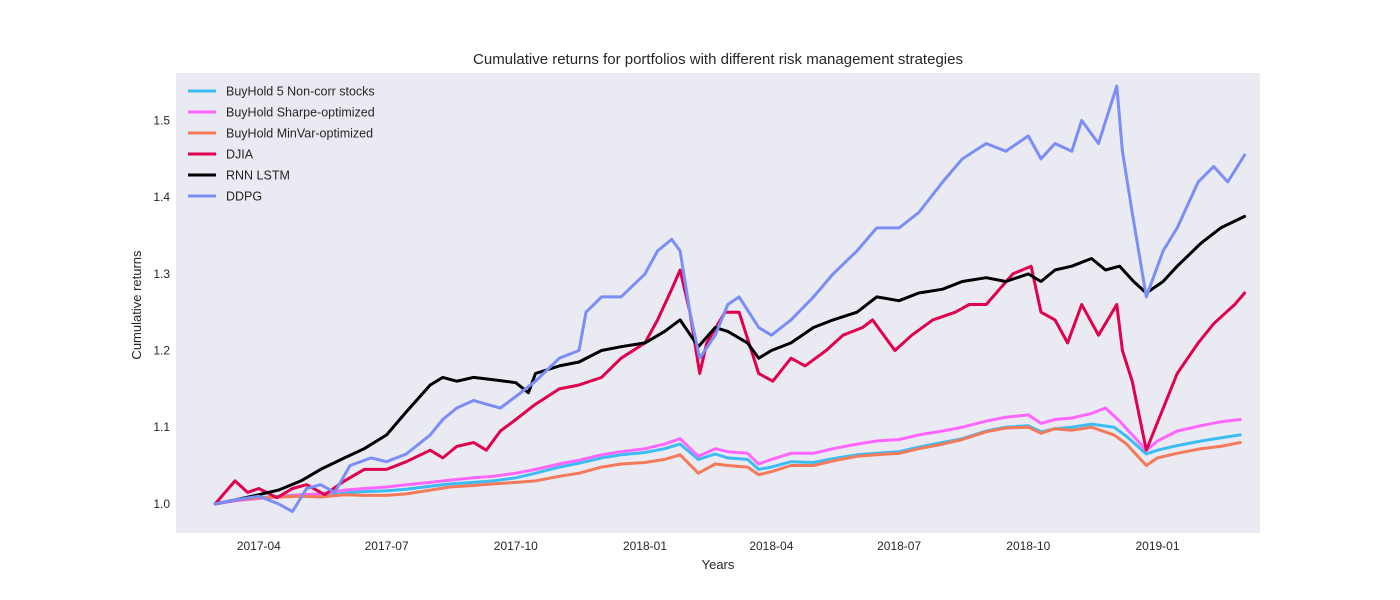 This screenshot has height=600, width=1400. Describe the element at coordinates (300, 113) in the screenshot. I see `legend-label: BuyHold Sharpe-optimized` at that location.